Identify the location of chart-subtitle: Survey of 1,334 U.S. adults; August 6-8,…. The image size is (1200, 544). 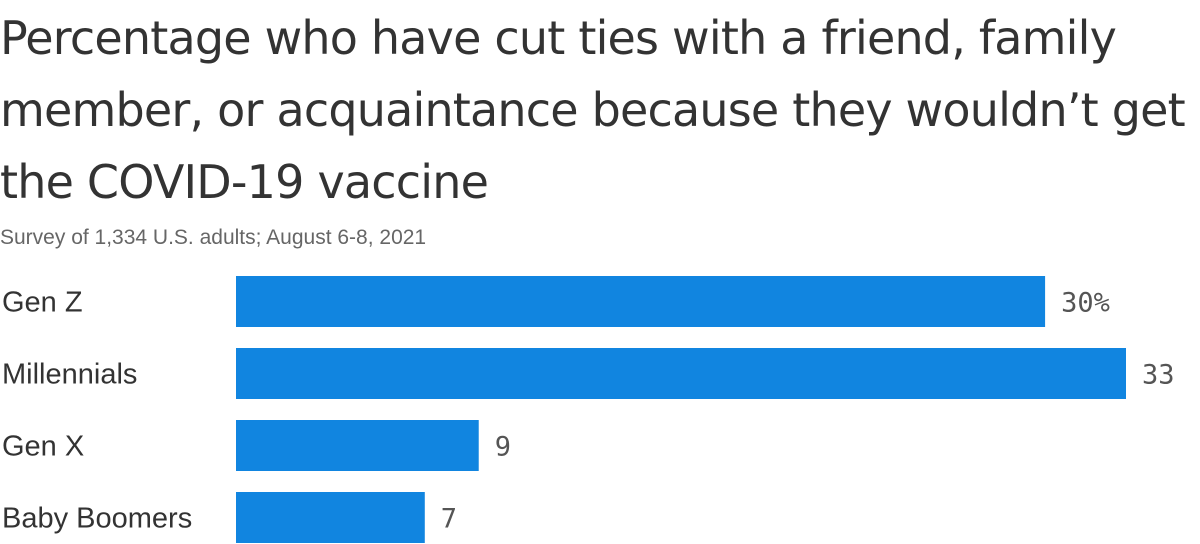
(213, 237).